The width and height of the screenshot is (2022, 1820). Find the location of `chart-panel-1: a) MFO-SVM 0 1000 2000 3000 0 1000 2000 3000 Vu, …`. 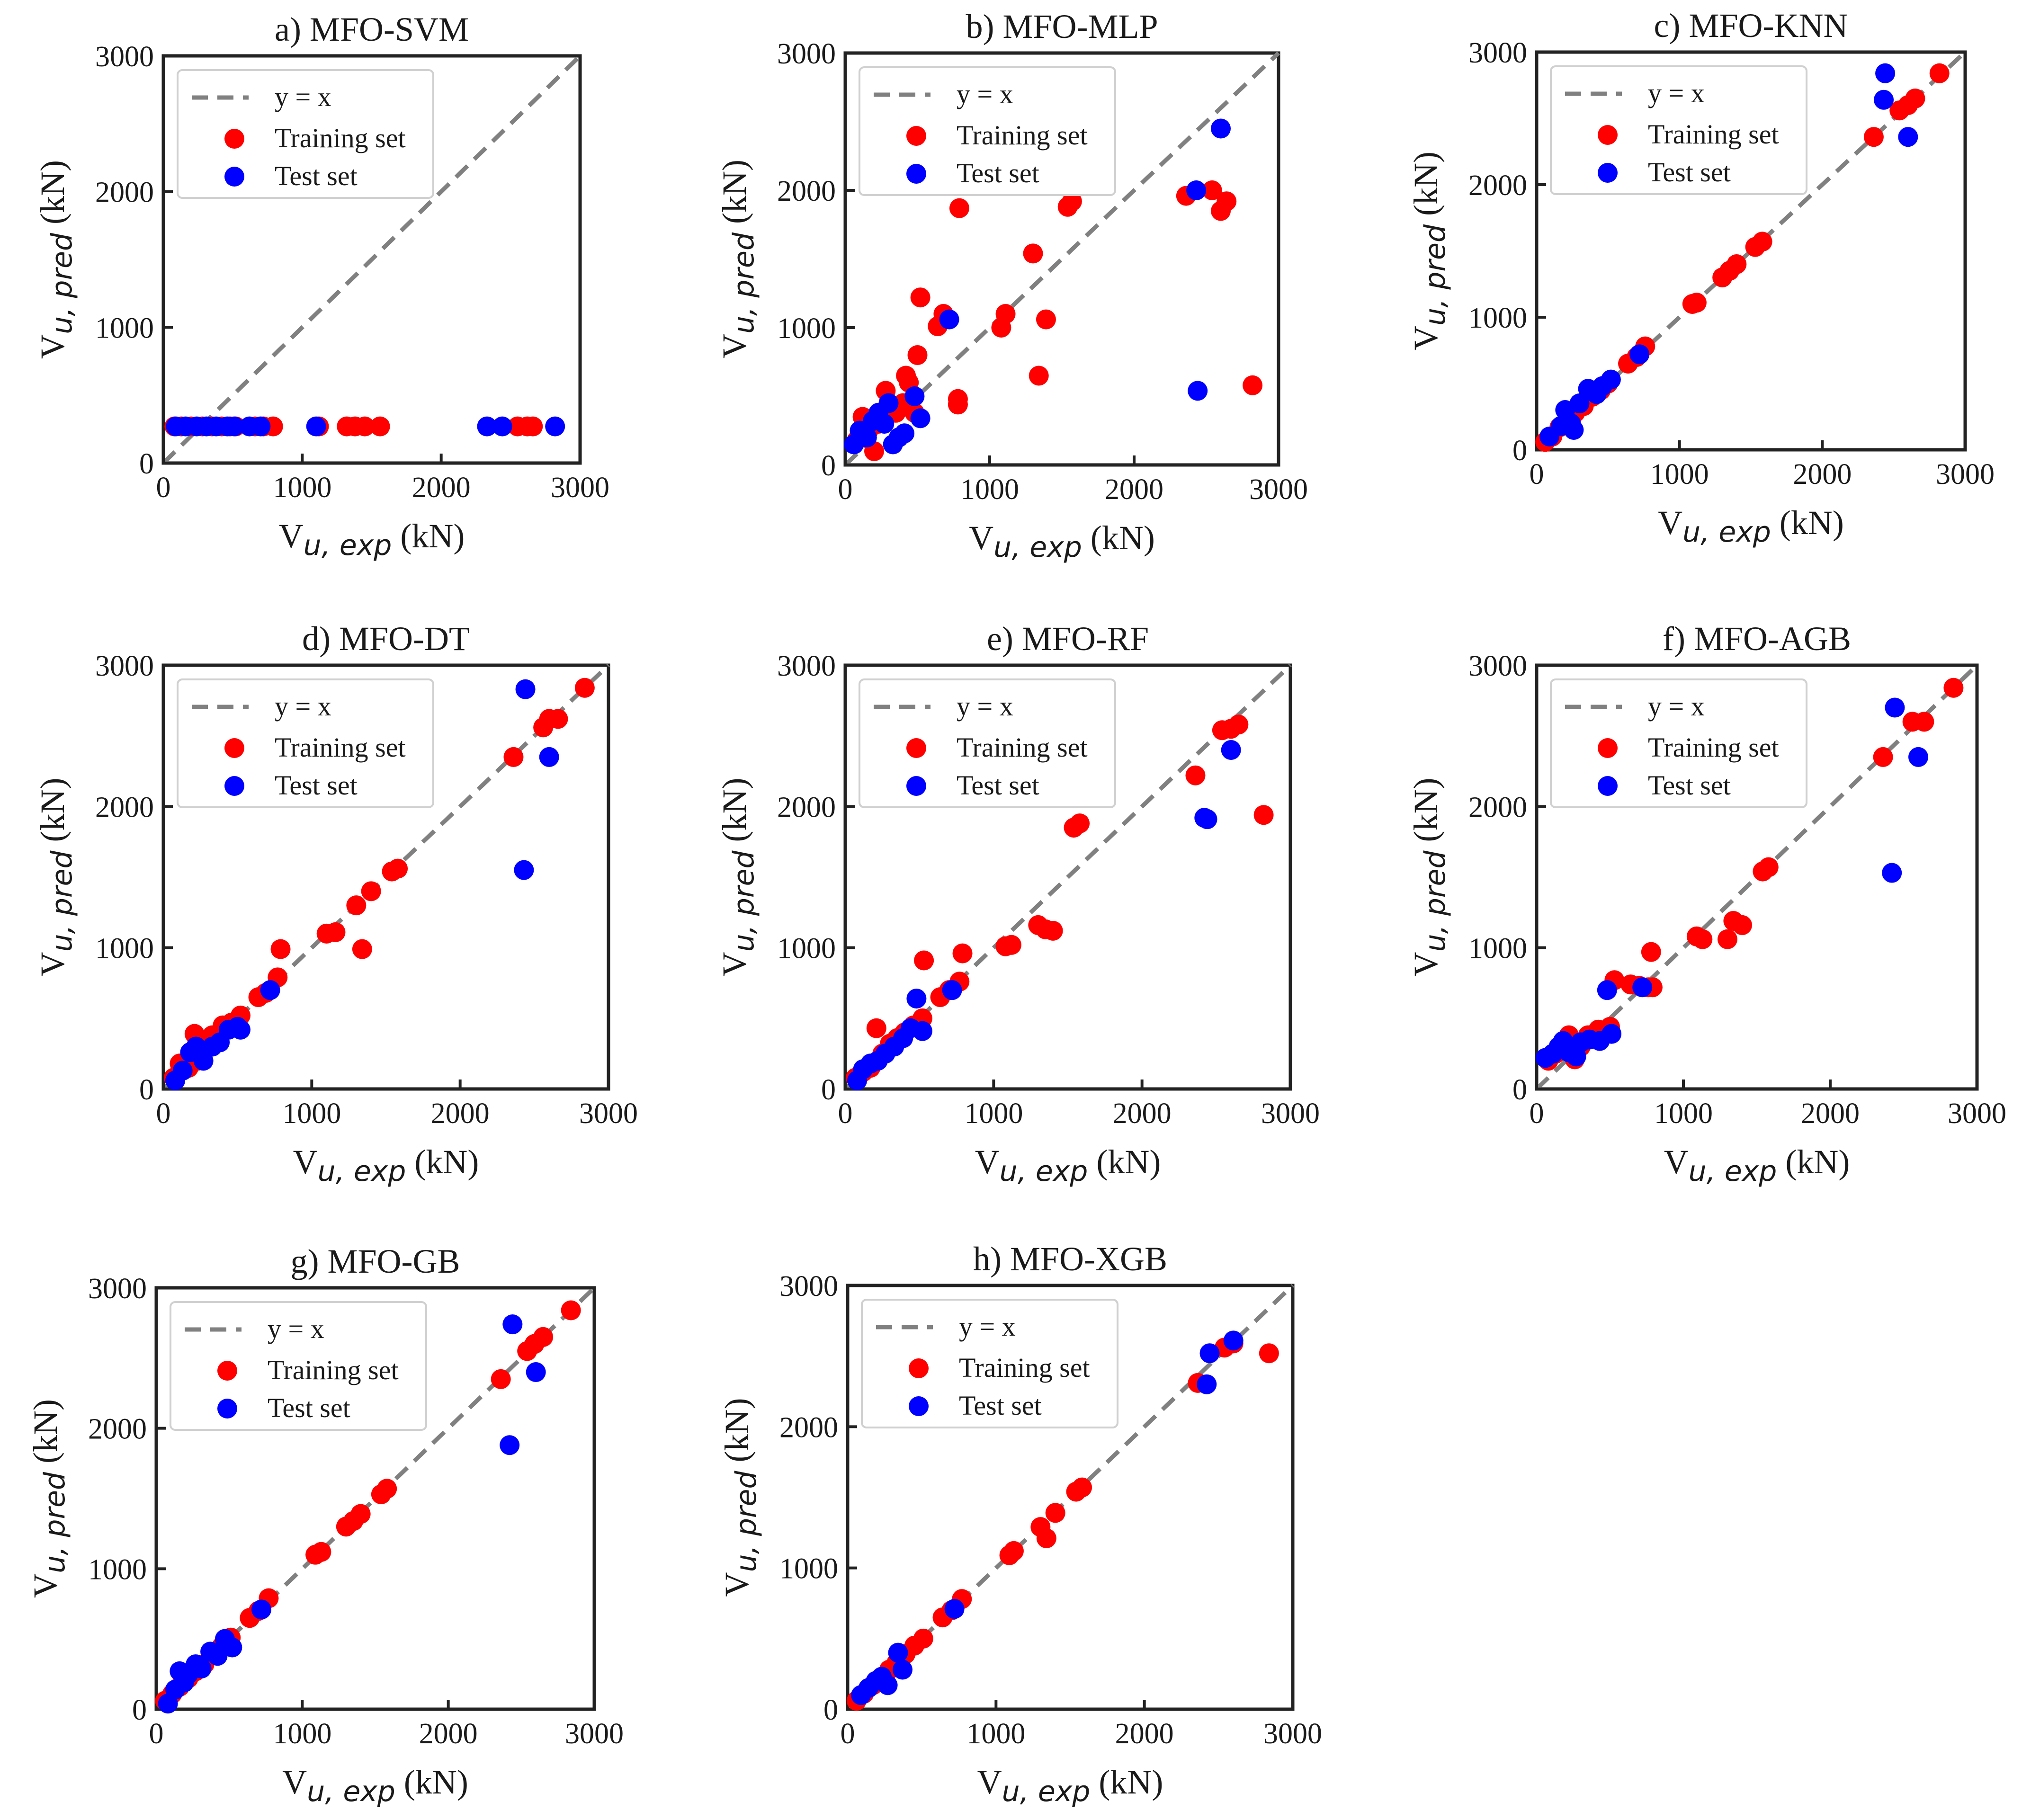

chart-panel-1: a) MFO-SVM 0 1000 2000 3000 0 1000 2000 3000 Vu, … is located at coordinates (321, 286).